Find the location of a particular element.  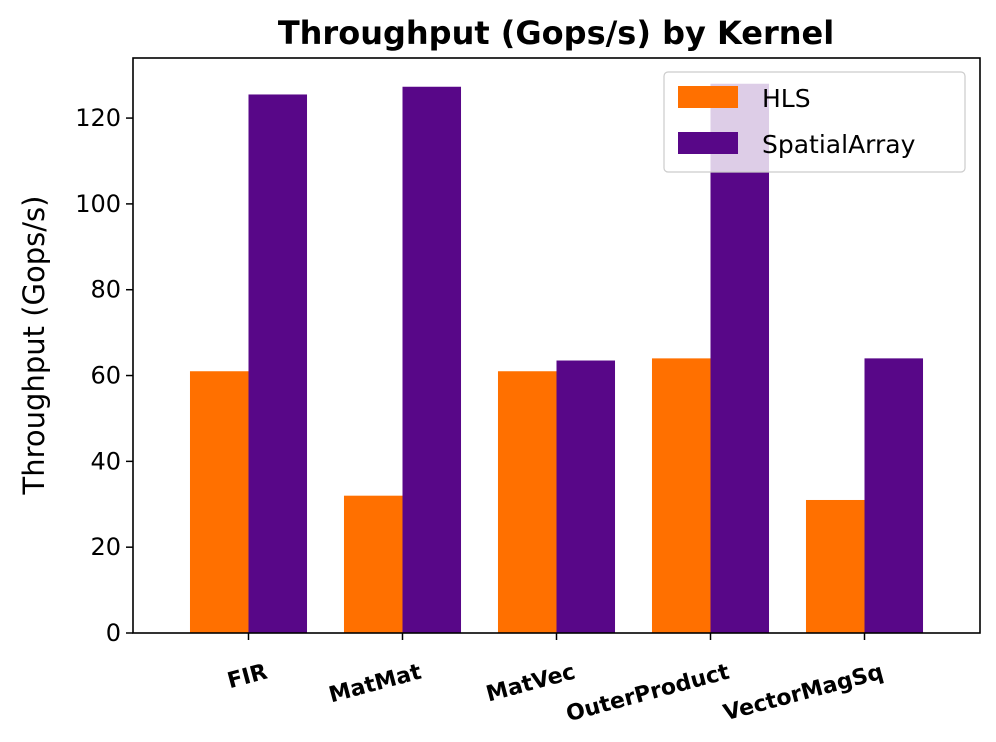

y-tick-label: 20 is located at coordinates (105, 547).